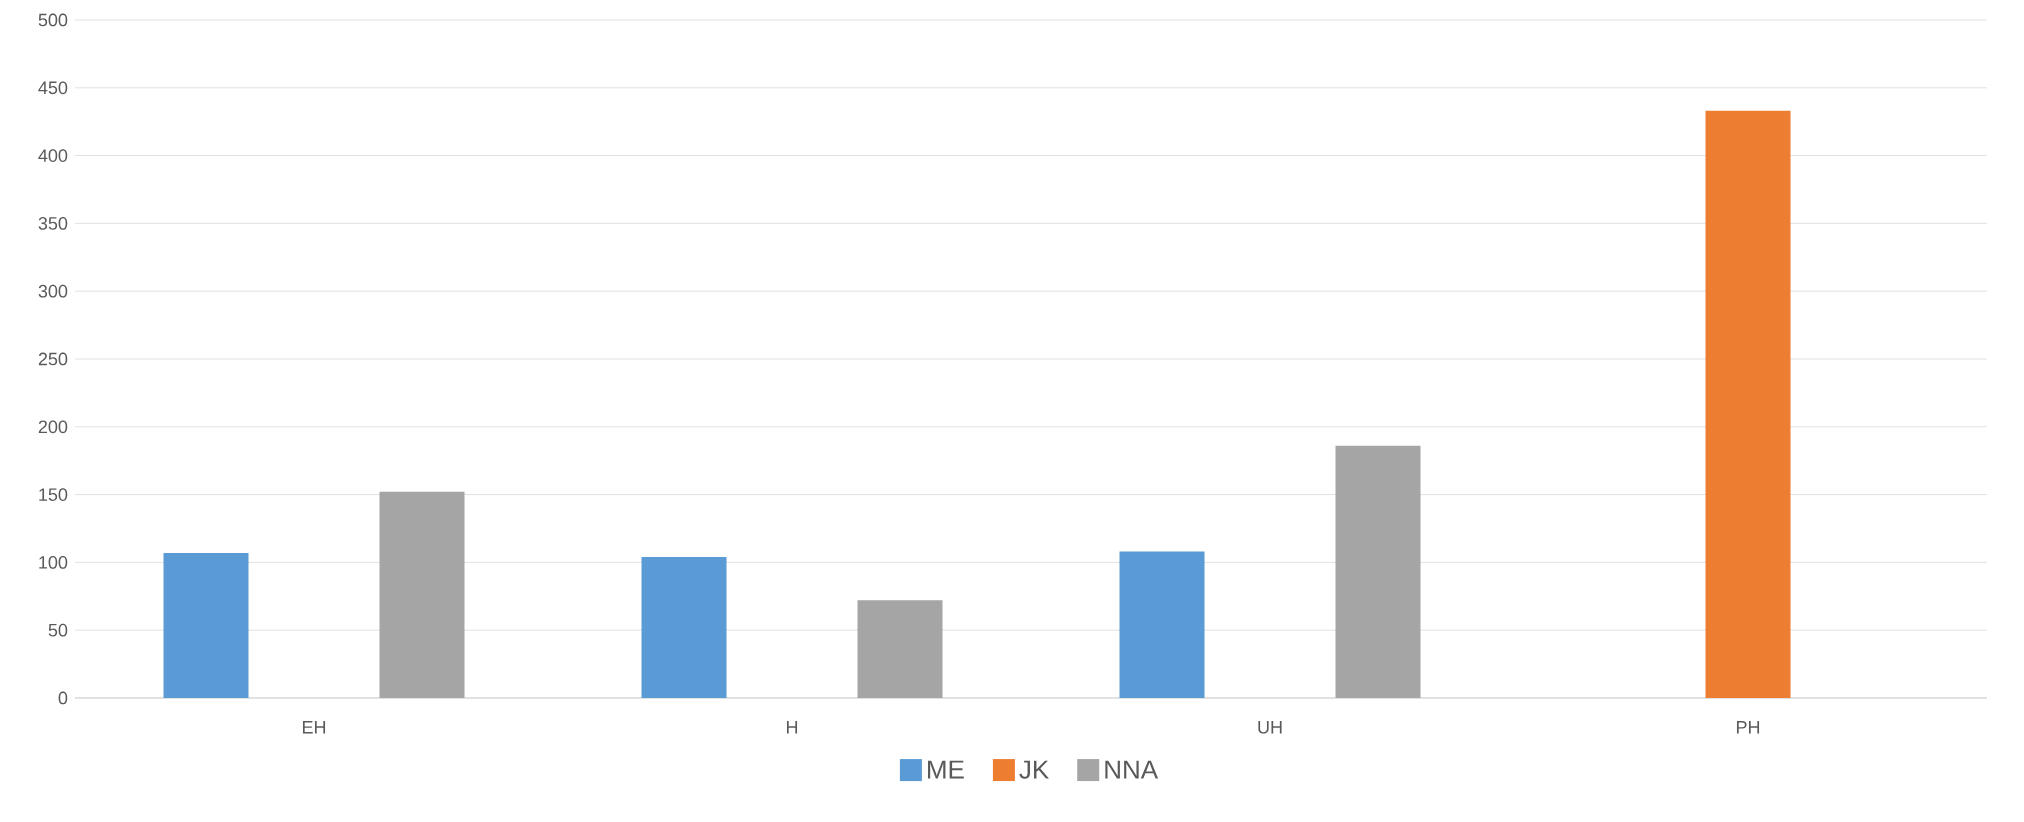 The width and height of the screenshot is (2024, 822). What do you see at coordinates (53, 20) in the screenshot?
I see `y-tick-label: 500` at bounding box center [53, 20].